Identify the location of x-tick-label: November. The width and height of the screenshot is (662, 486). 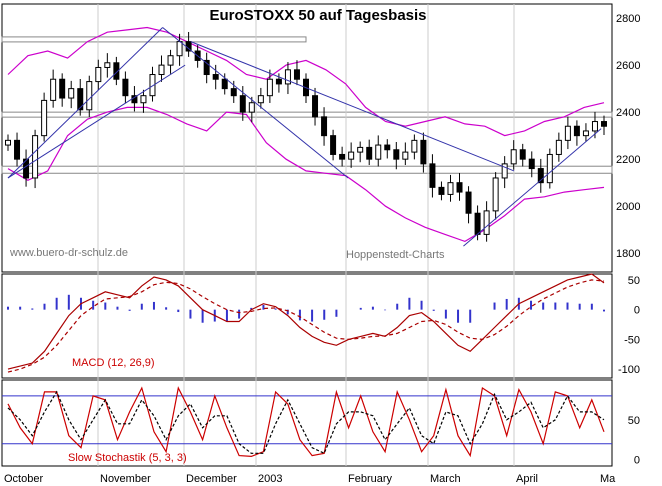
(125, 479).